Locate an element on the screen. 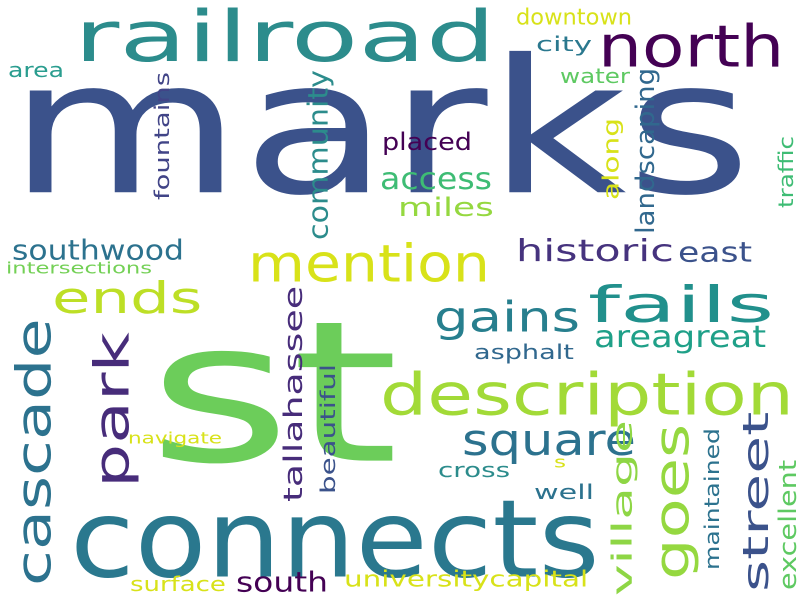 Image resolution: width=800 pixels, height=600 pixels. word-water: water is located at coordinates (595, 76).